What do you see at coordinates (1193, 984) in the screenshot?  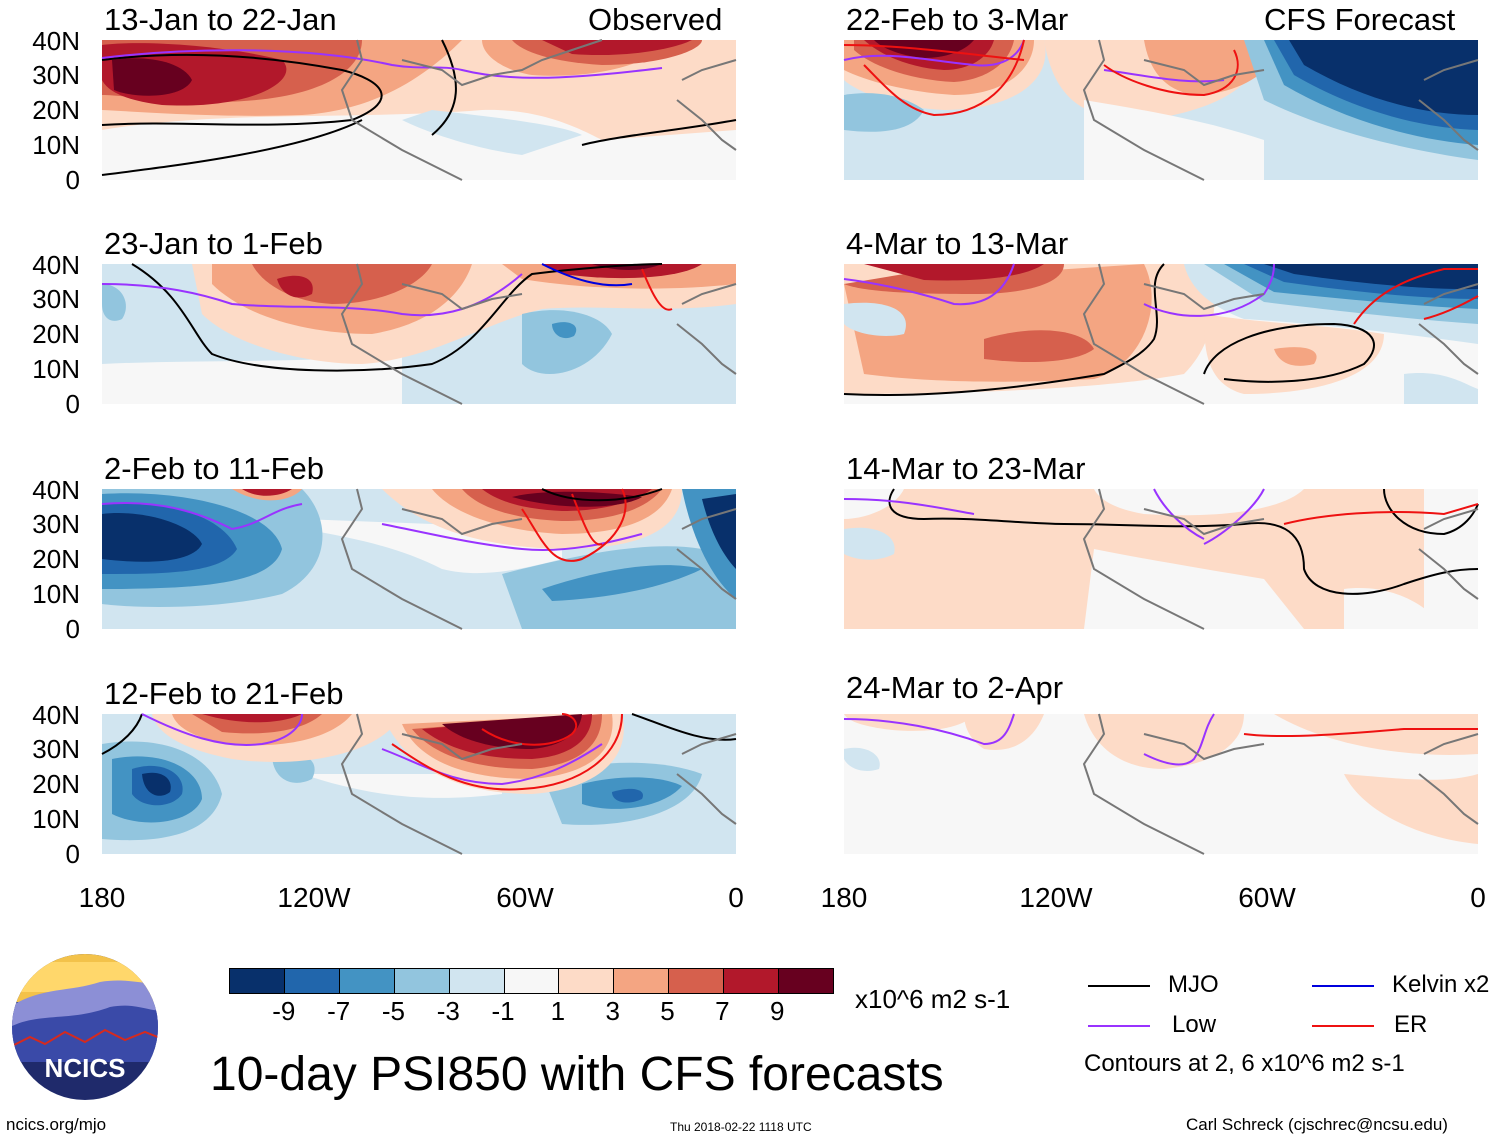 I see `legend-mjo-label: MJO` at bounding box center [1193, 984].